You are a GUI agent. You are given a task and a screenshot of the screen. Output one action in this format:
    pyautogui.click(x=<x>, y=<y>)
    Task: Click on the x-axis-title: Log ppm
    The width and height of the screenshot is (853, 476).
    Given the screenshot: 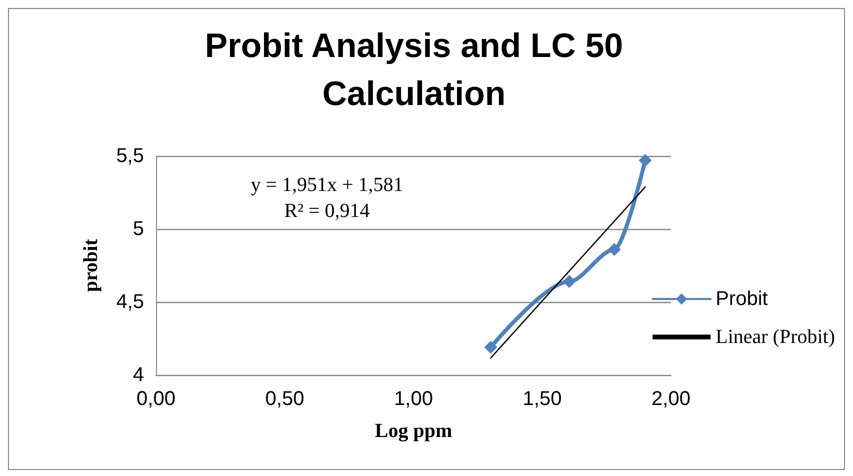 What is the action you would take?
    pyautogui.click(x=413, y=431)
    